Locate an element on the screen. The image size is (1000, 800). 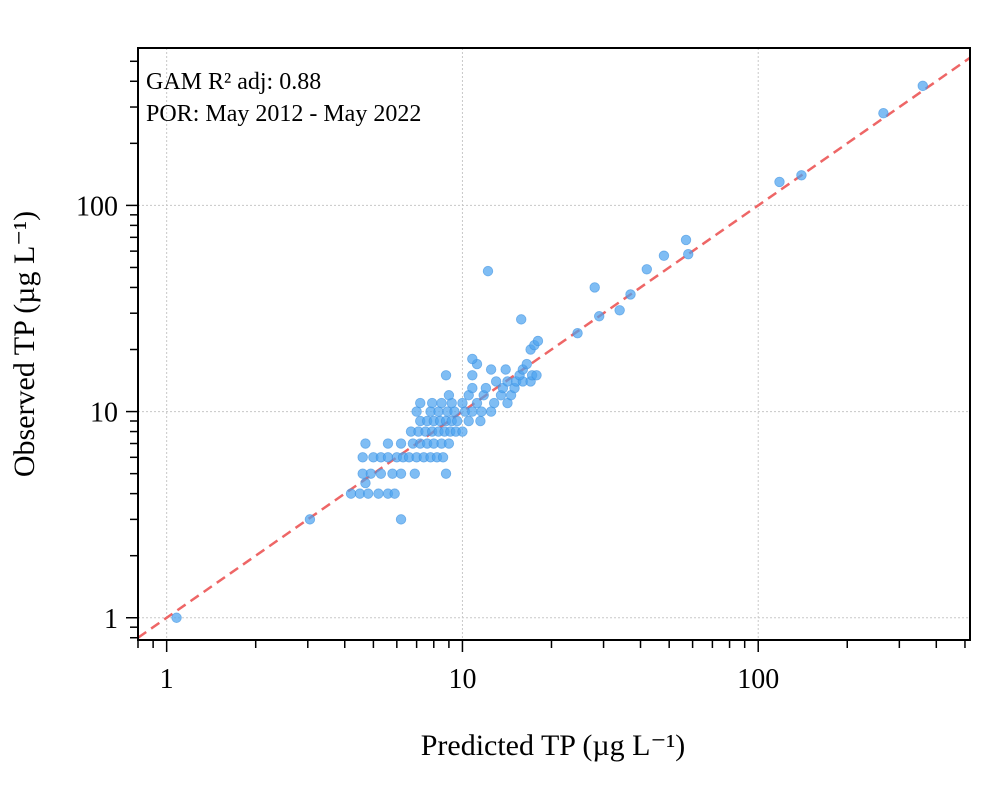
y-tick-label: 1 is located at coordinates (111, 619).